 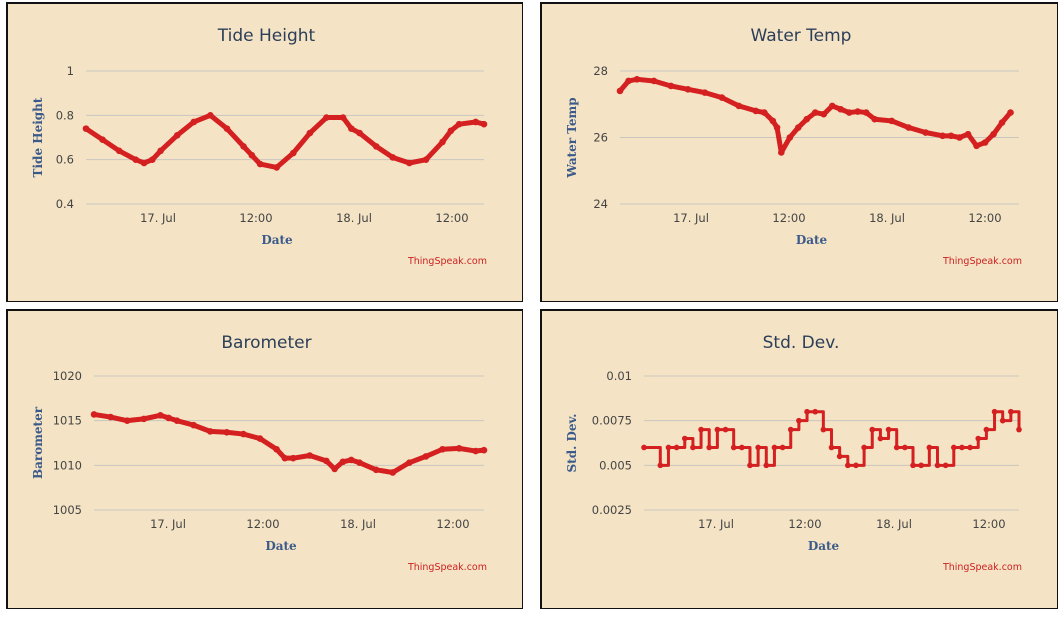 I want to click on y-tick-label: 0.005, so click(x=615, y=465).